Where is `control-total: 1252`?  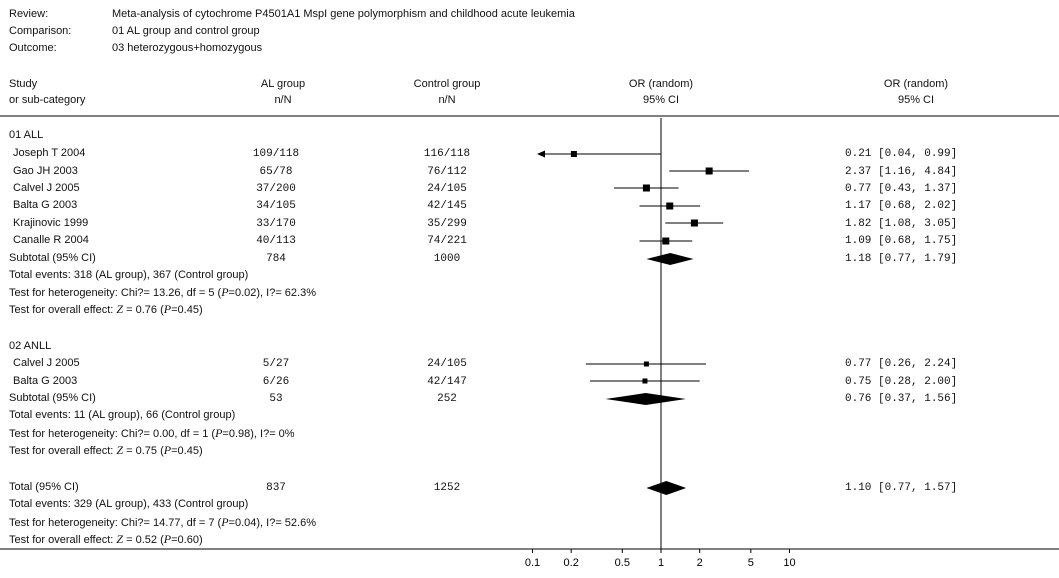 control-total: 1252 is located at coordinates (447, 488).